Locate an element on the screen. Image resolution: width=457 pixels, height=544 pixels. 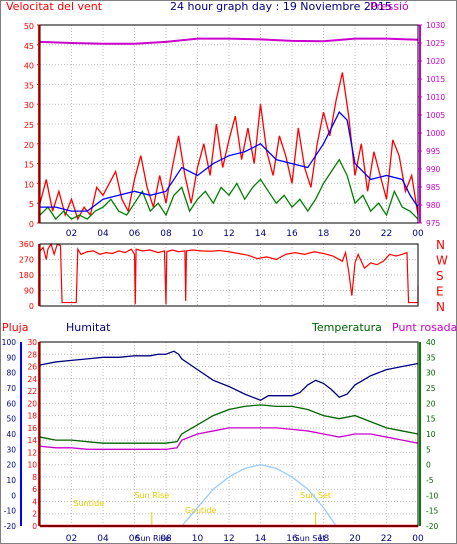
c1-x-tick-label: 02 is located at coordinates (71, 234).